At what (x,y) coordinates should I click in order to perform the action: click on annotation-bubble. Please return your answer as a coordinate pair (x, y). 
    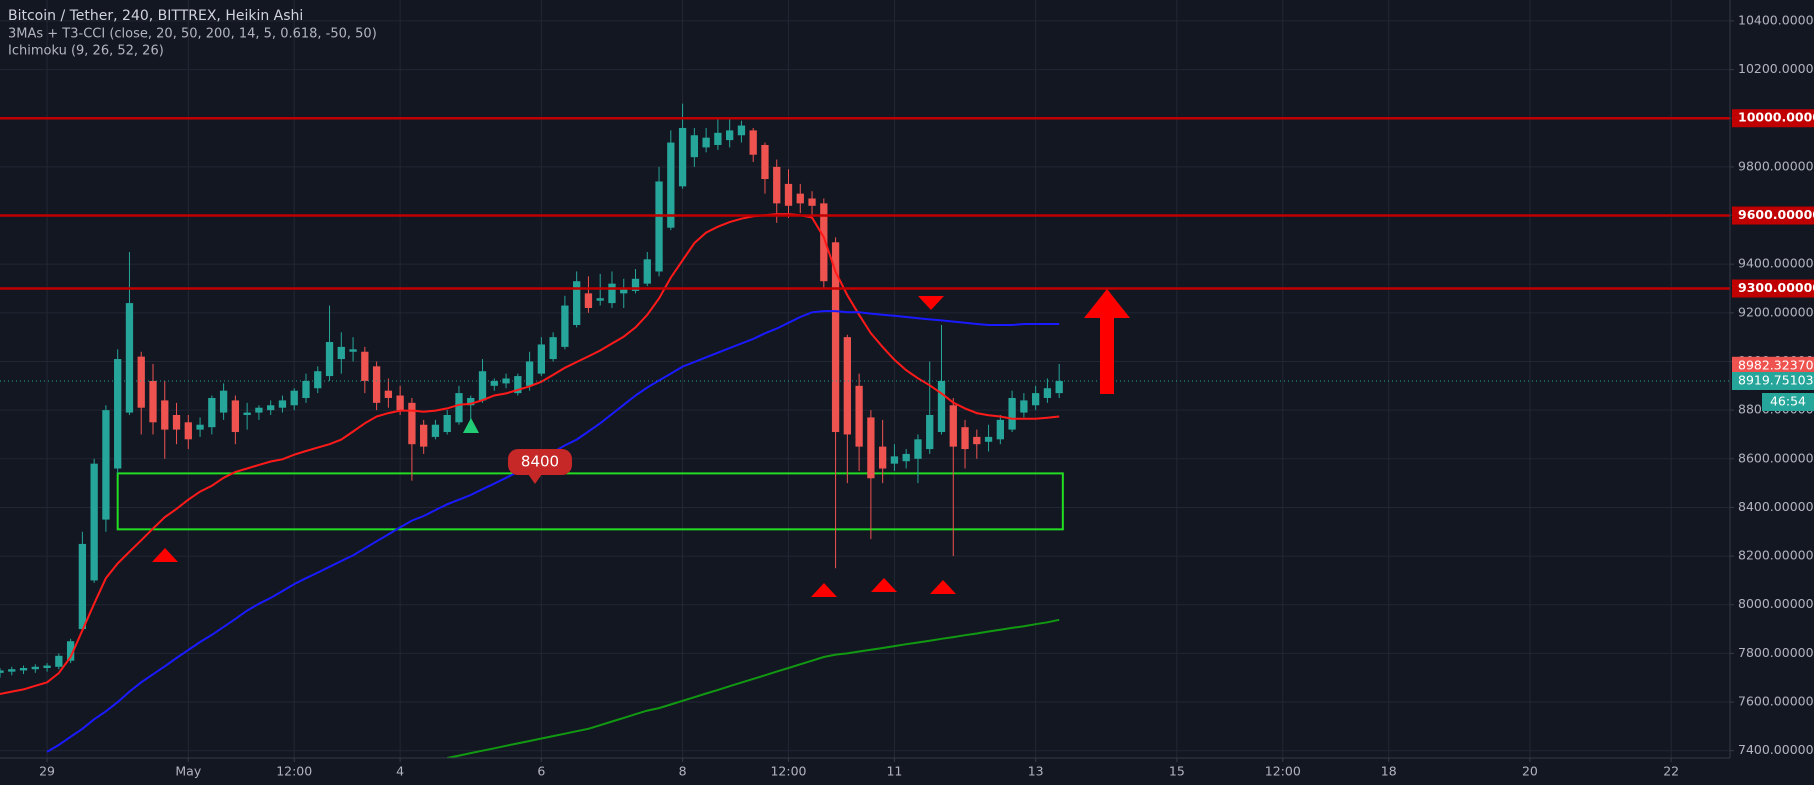
    Looking at the image, I should click on (540, 462).